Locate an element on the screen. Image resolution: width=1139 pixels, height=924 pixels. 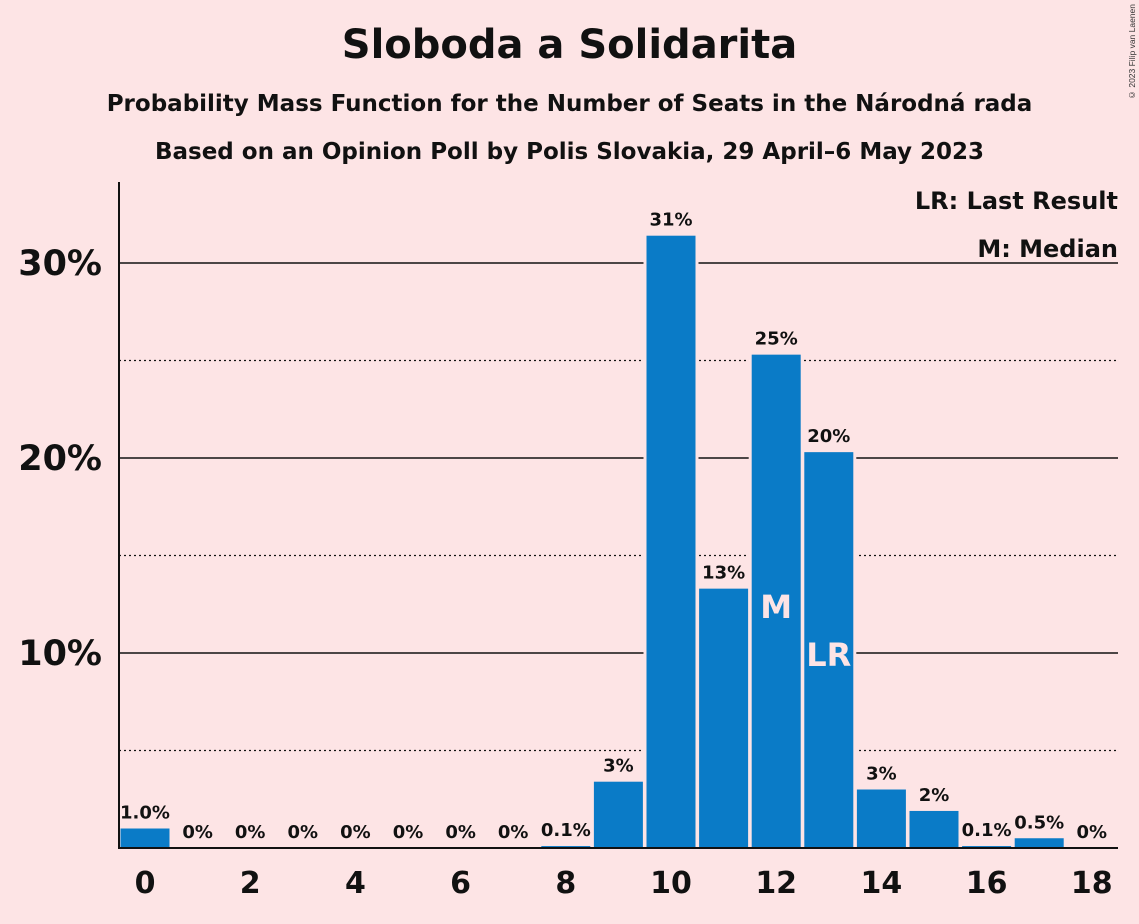
x-tick-label: 14 is located at coordinates (882, 883).